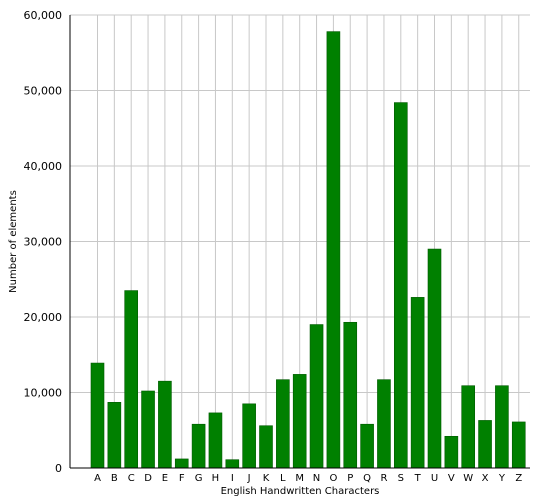 The image size is (550, 502). What do you see at coordinates (485, 444) in the screenshot?
I see `bar-x` at bounding box center [485, 444].